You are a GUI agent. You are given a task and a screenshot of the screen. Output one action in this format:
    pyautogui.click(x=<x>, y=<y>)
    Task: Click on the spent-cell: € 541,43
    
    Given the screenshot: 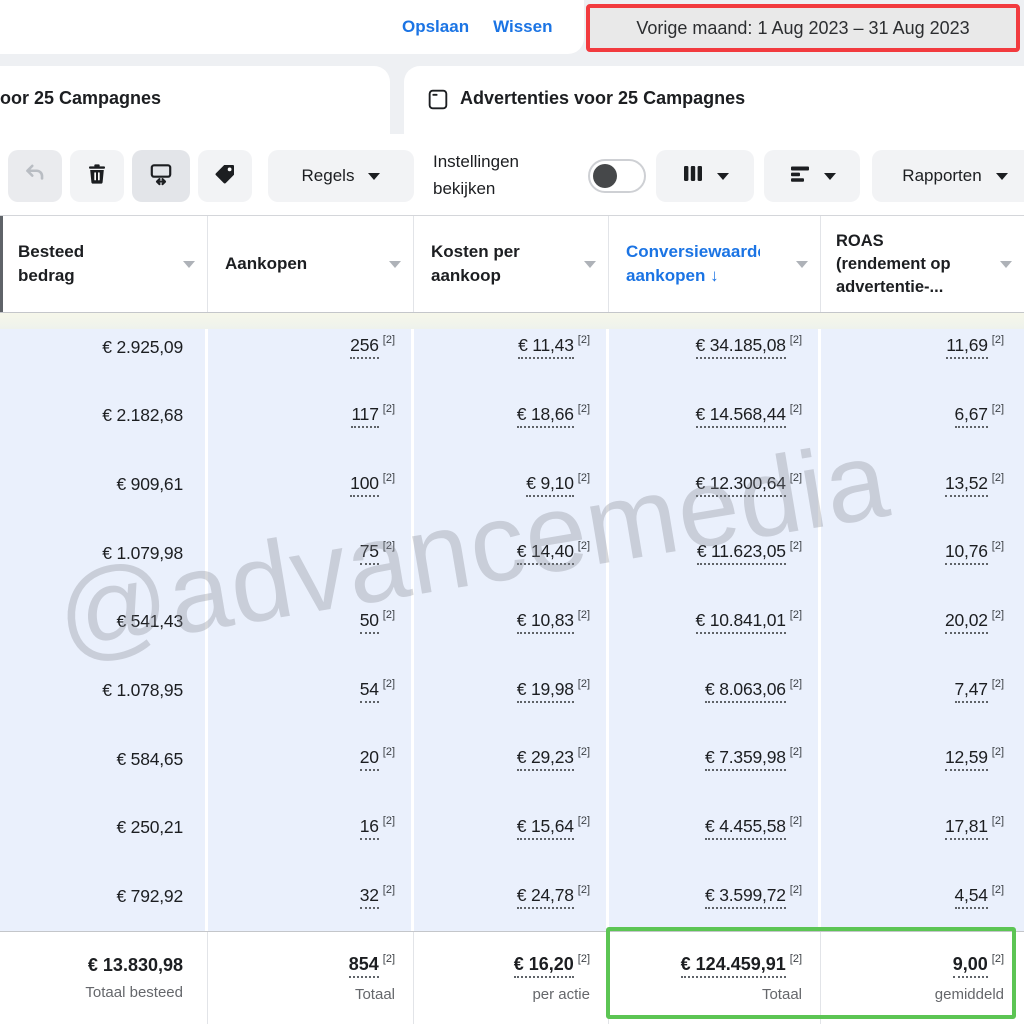 What is the action you would take?
    pyautogui.click(x=103, y=622)
    